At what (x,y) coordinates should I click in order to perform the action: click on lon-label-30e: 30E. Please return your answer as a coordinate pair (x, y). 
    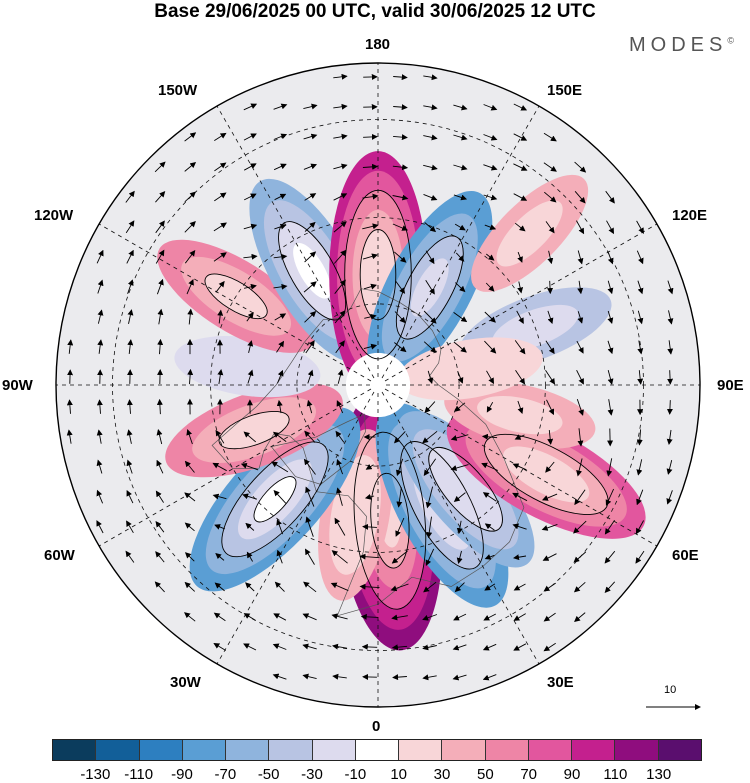
    Looking at the image, I should click on (560, 682).